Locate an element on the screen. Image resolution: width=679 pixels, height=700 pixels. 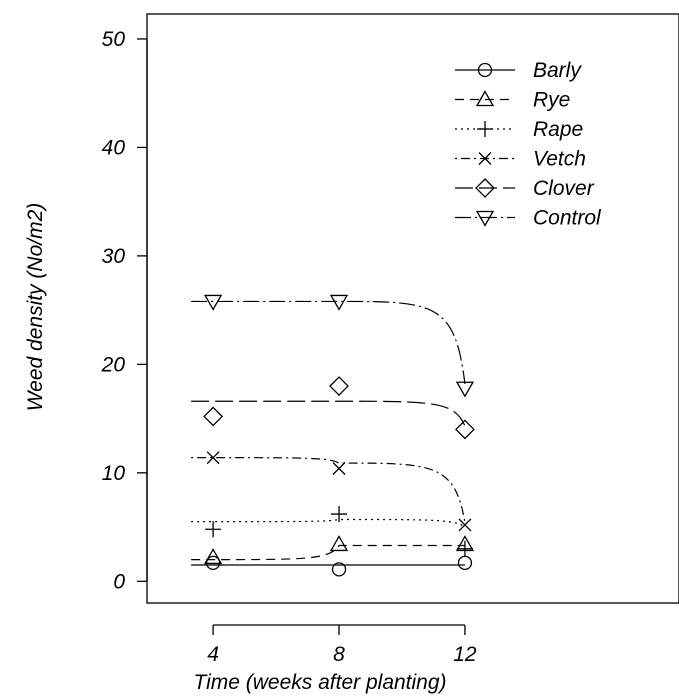
fit-line-rye is located at coordinates (328, 552).